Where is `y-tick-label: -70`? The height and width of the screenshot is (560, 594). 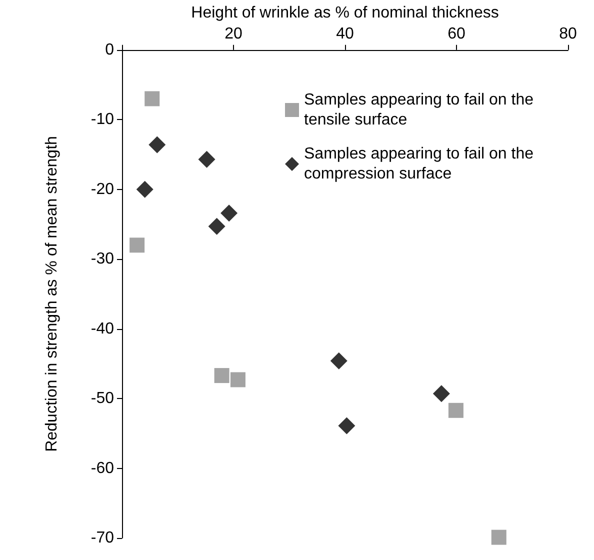 y-tick-label: -70 is located at coordinates (102, 538).